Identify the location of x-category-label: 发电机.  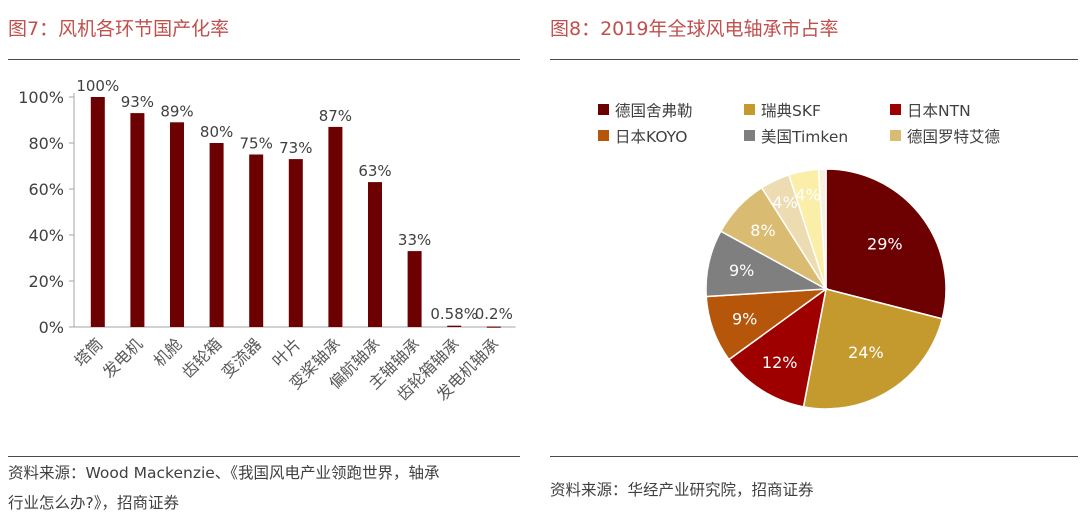
(122, 357).